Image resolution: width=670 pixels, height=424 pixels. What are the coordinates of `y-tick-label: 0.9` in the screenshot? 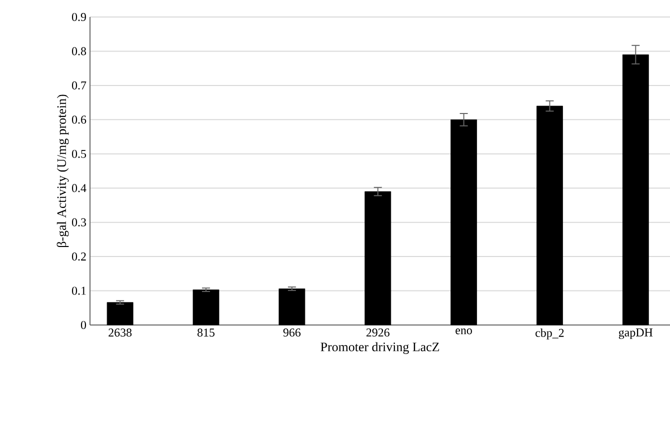 It's located at (79, 17).